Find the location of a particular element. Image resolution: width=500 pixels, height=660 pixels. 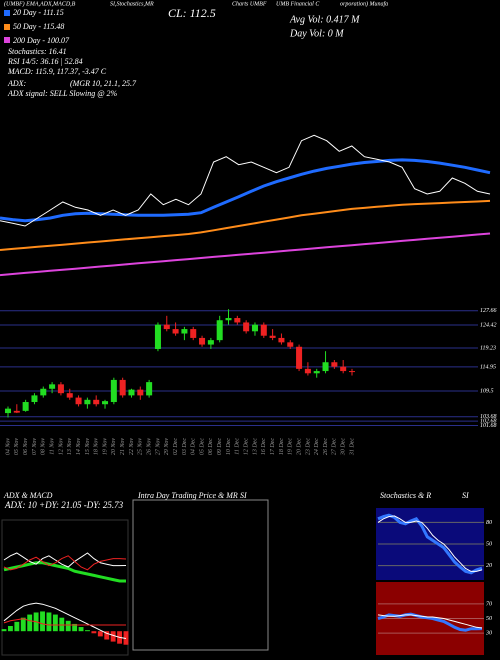

x-tick-label: 02 Dec is located at coordinates (176, 446).